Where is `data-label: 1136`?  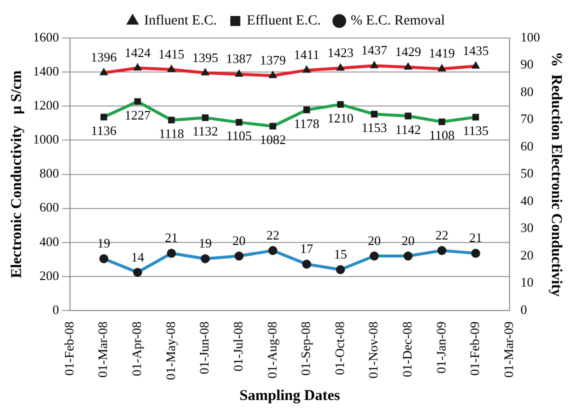
data-label: 1136 is located at coordinates (104, 130).